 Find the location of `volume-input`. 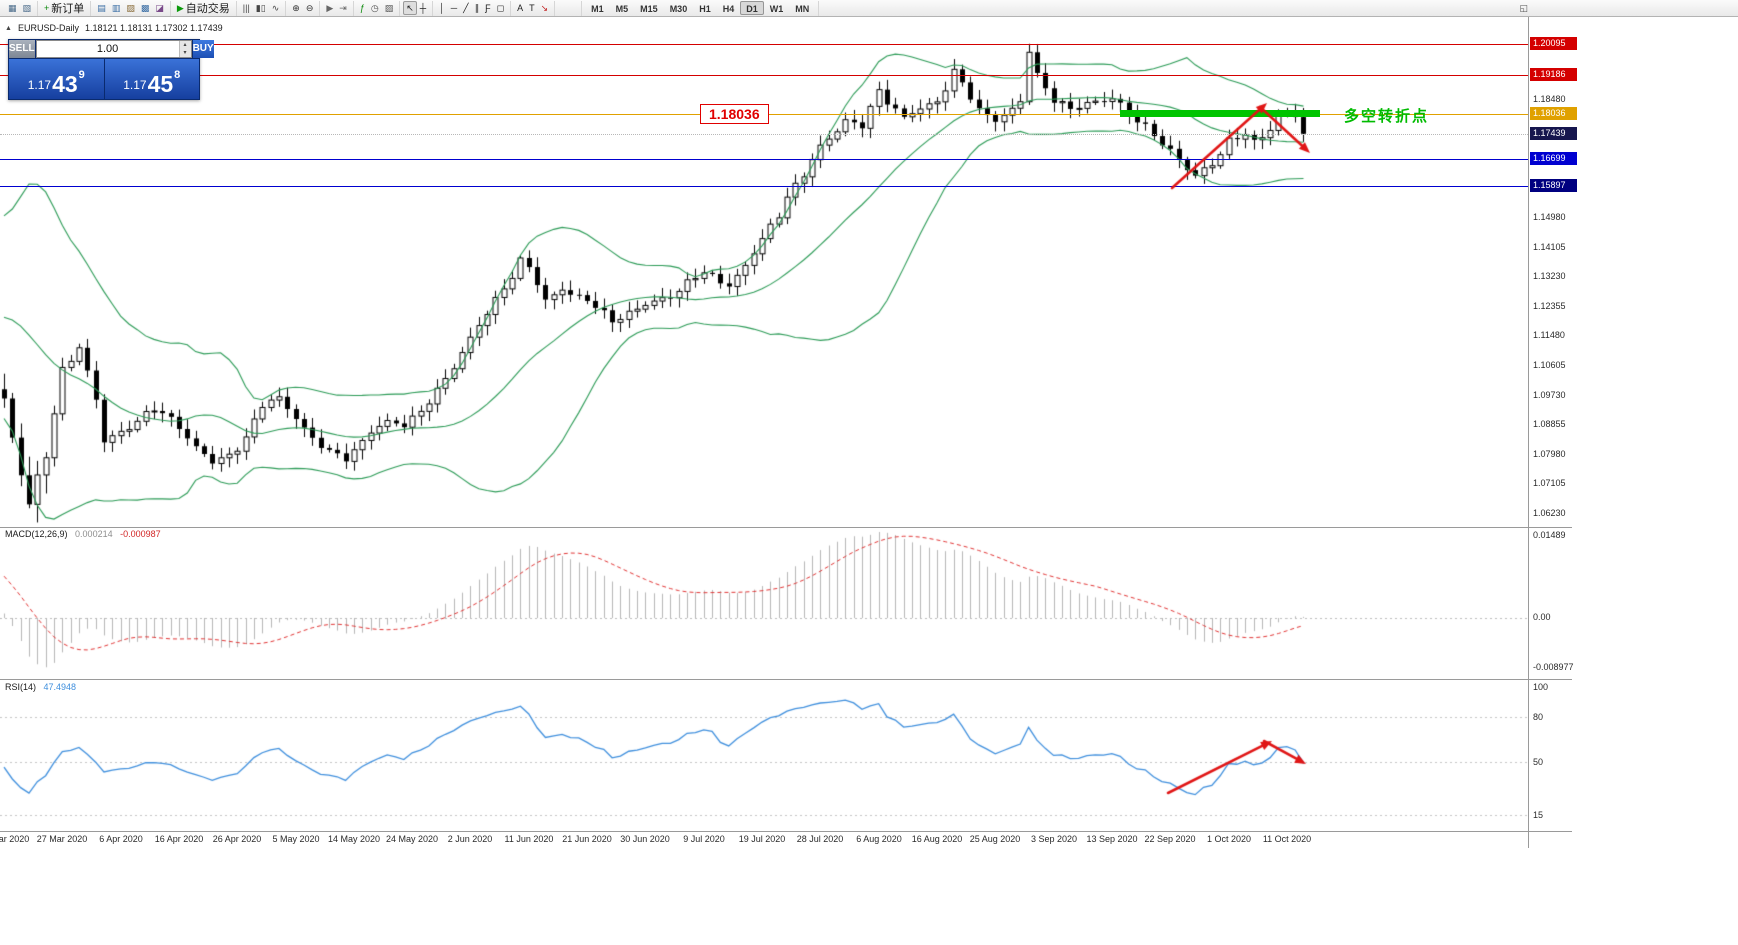

volume-input is located at coordinates (107, 49).